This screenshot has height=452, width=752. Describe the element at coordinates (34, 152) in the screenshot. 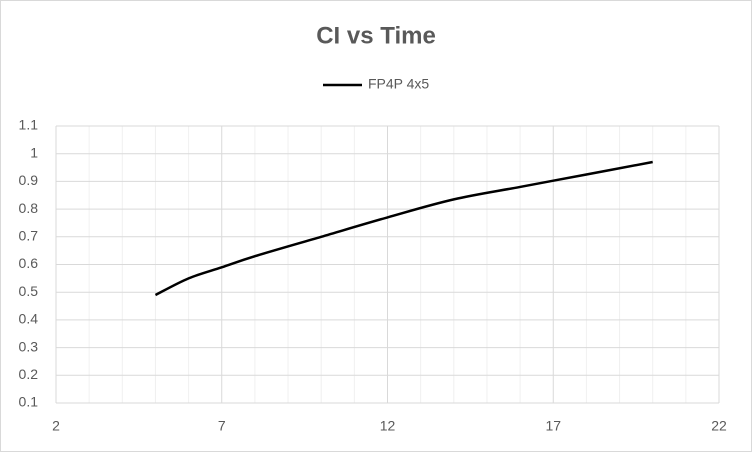

I see `y-tick-label: 1` at that location.